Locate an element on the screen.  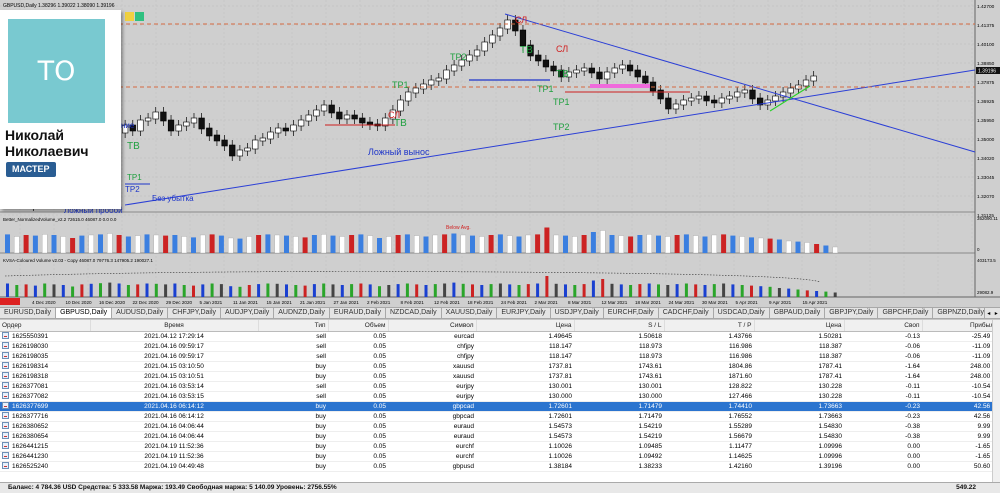
tab-chfjpy: CHFJPY,Daily is located at coordinates (195, 313).